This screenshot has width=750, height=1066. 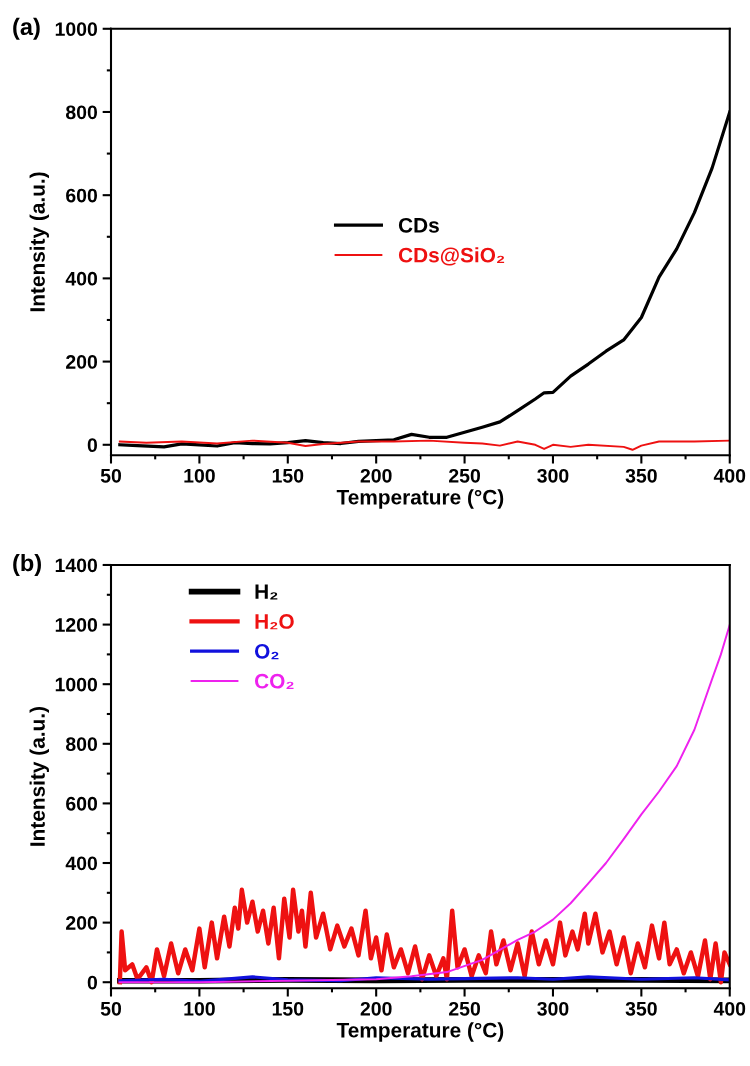 What do you see at coordinates (26, 28) in the screenshot?
I see `chart-title: (a)` at bounding box center [26, 28].